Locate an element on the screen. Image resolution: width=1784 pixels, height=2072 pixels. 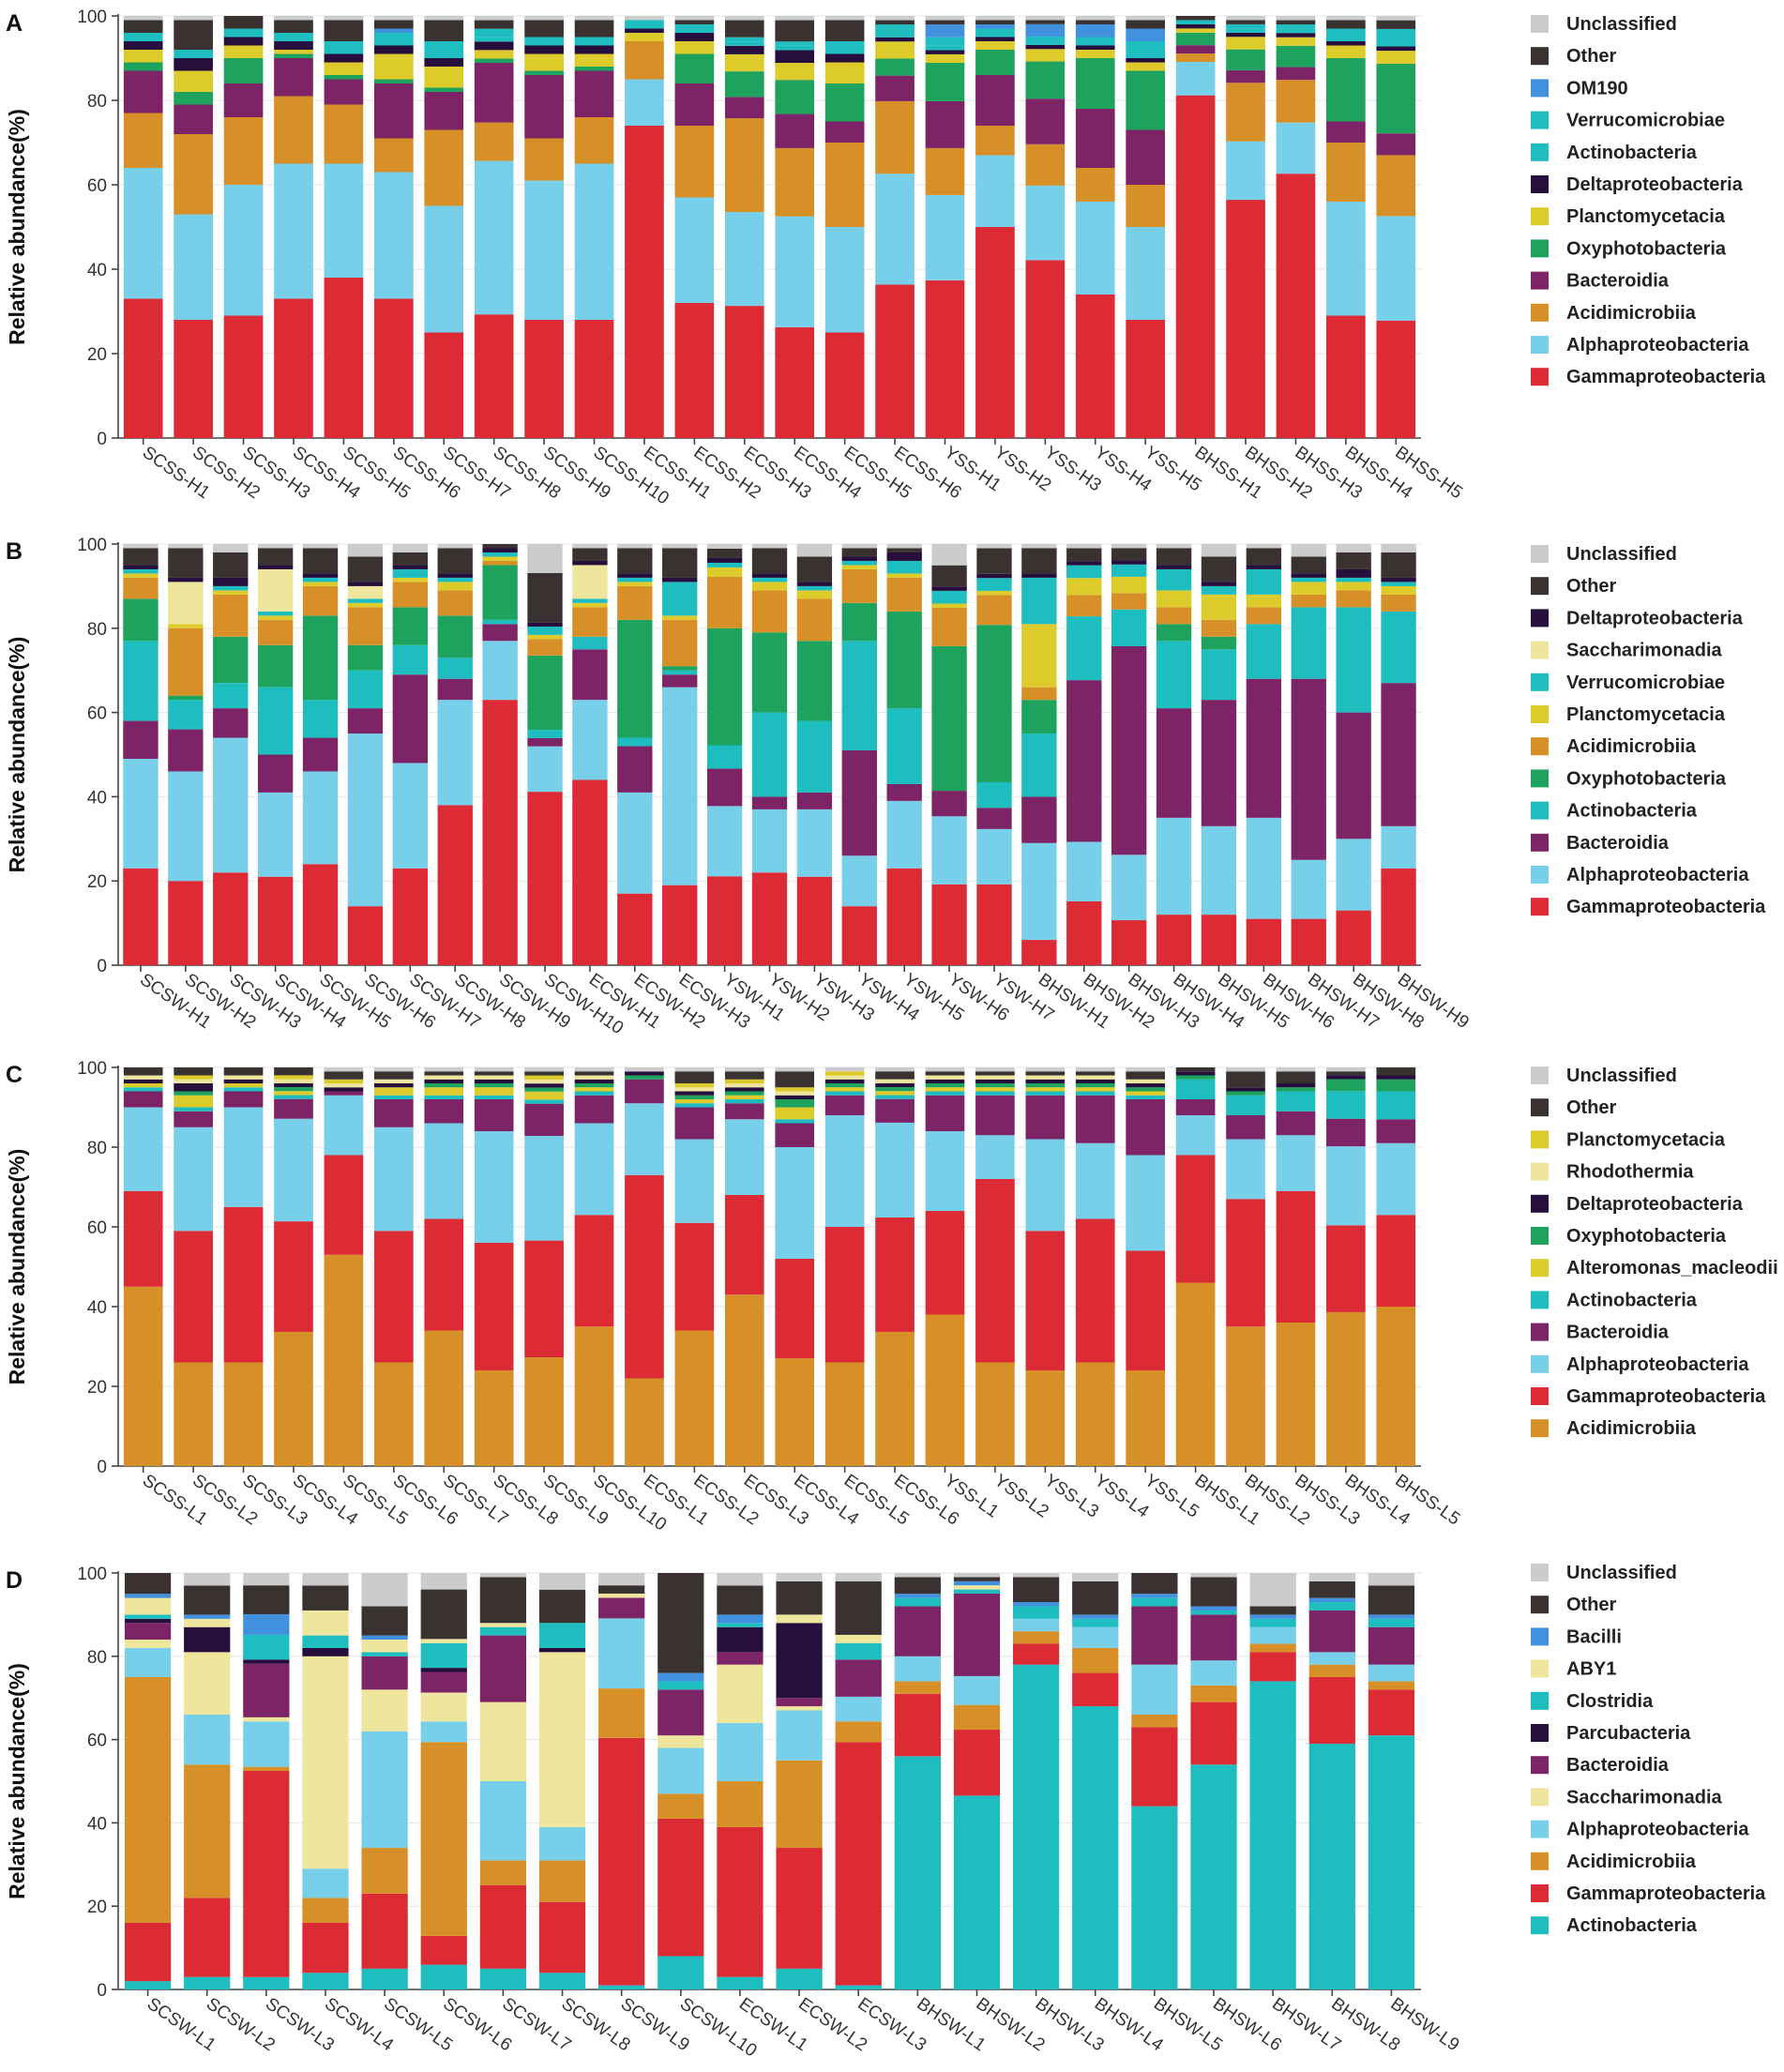
y-tick-label: 40 is located at coordinates (97, 1824).